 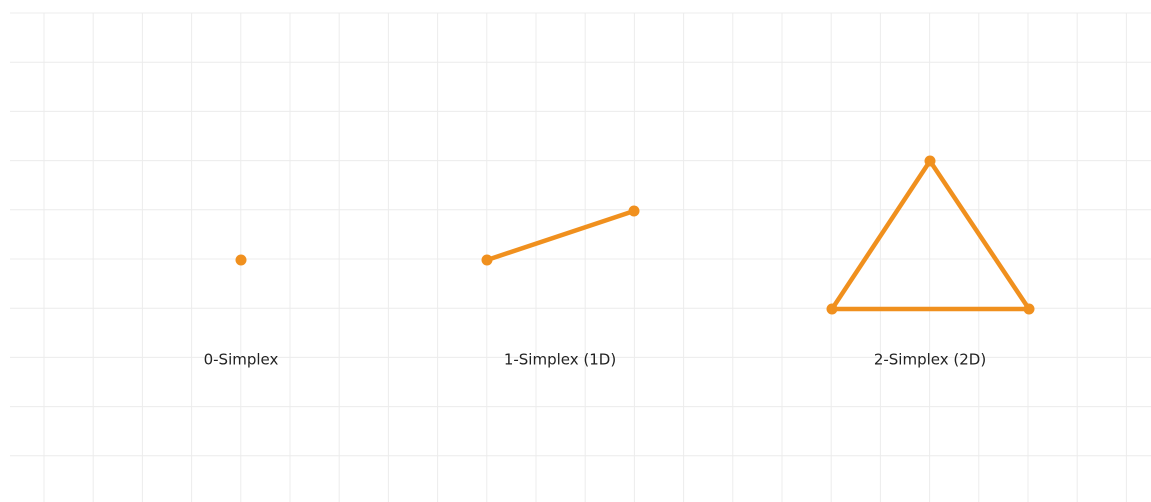 I want to click on zero-simplex, so click(x=241, y=260).